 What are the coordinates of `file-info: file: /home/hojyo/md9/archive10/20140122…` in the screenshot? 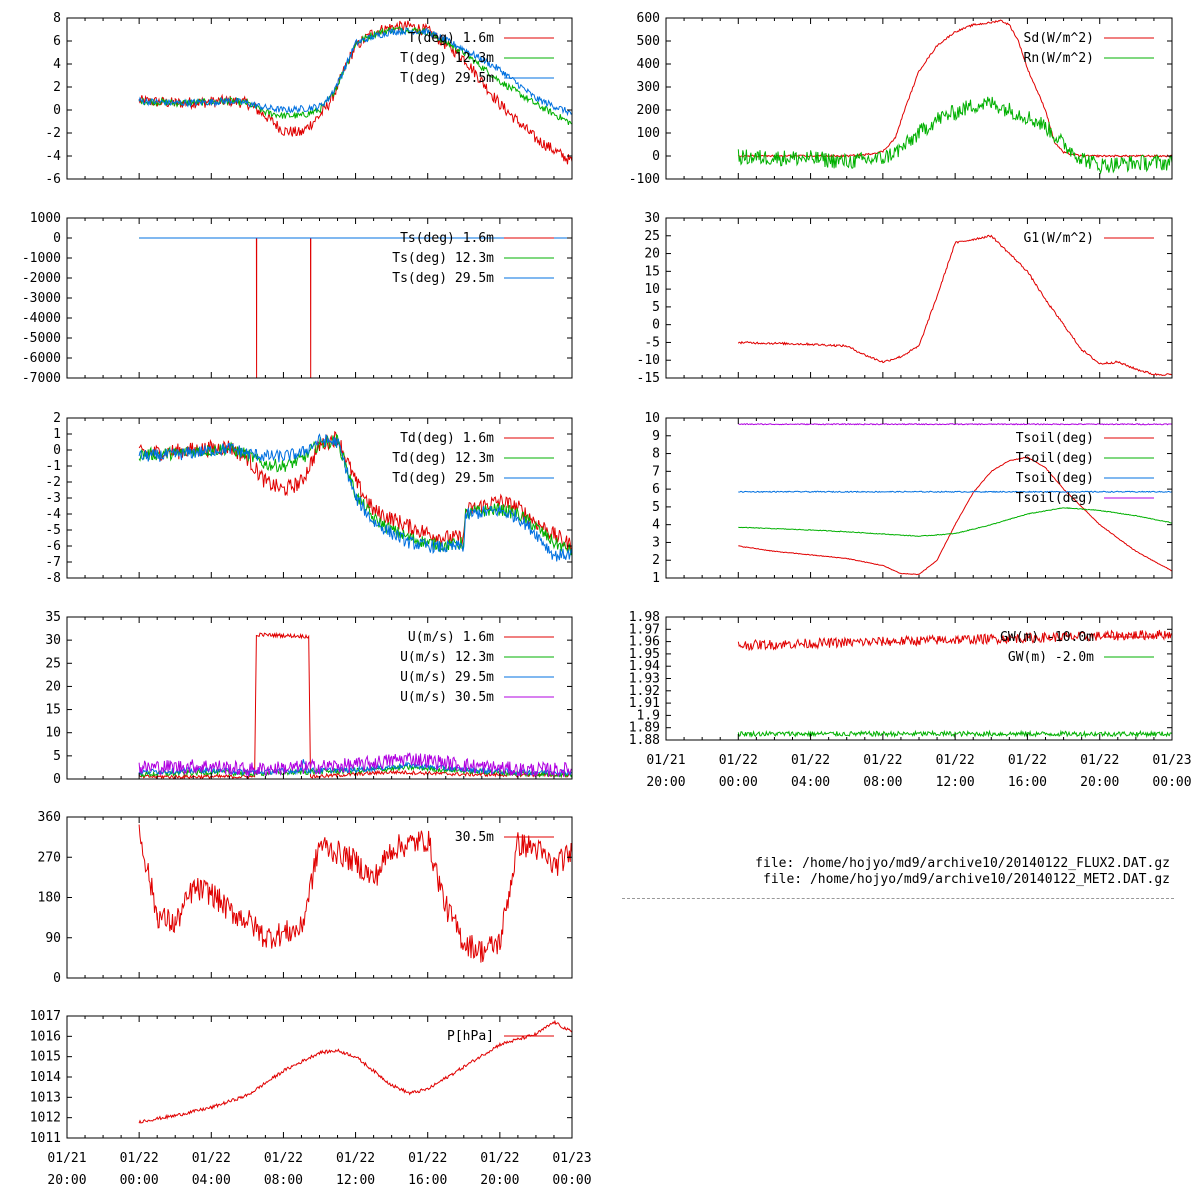 It's located at (870, 872).